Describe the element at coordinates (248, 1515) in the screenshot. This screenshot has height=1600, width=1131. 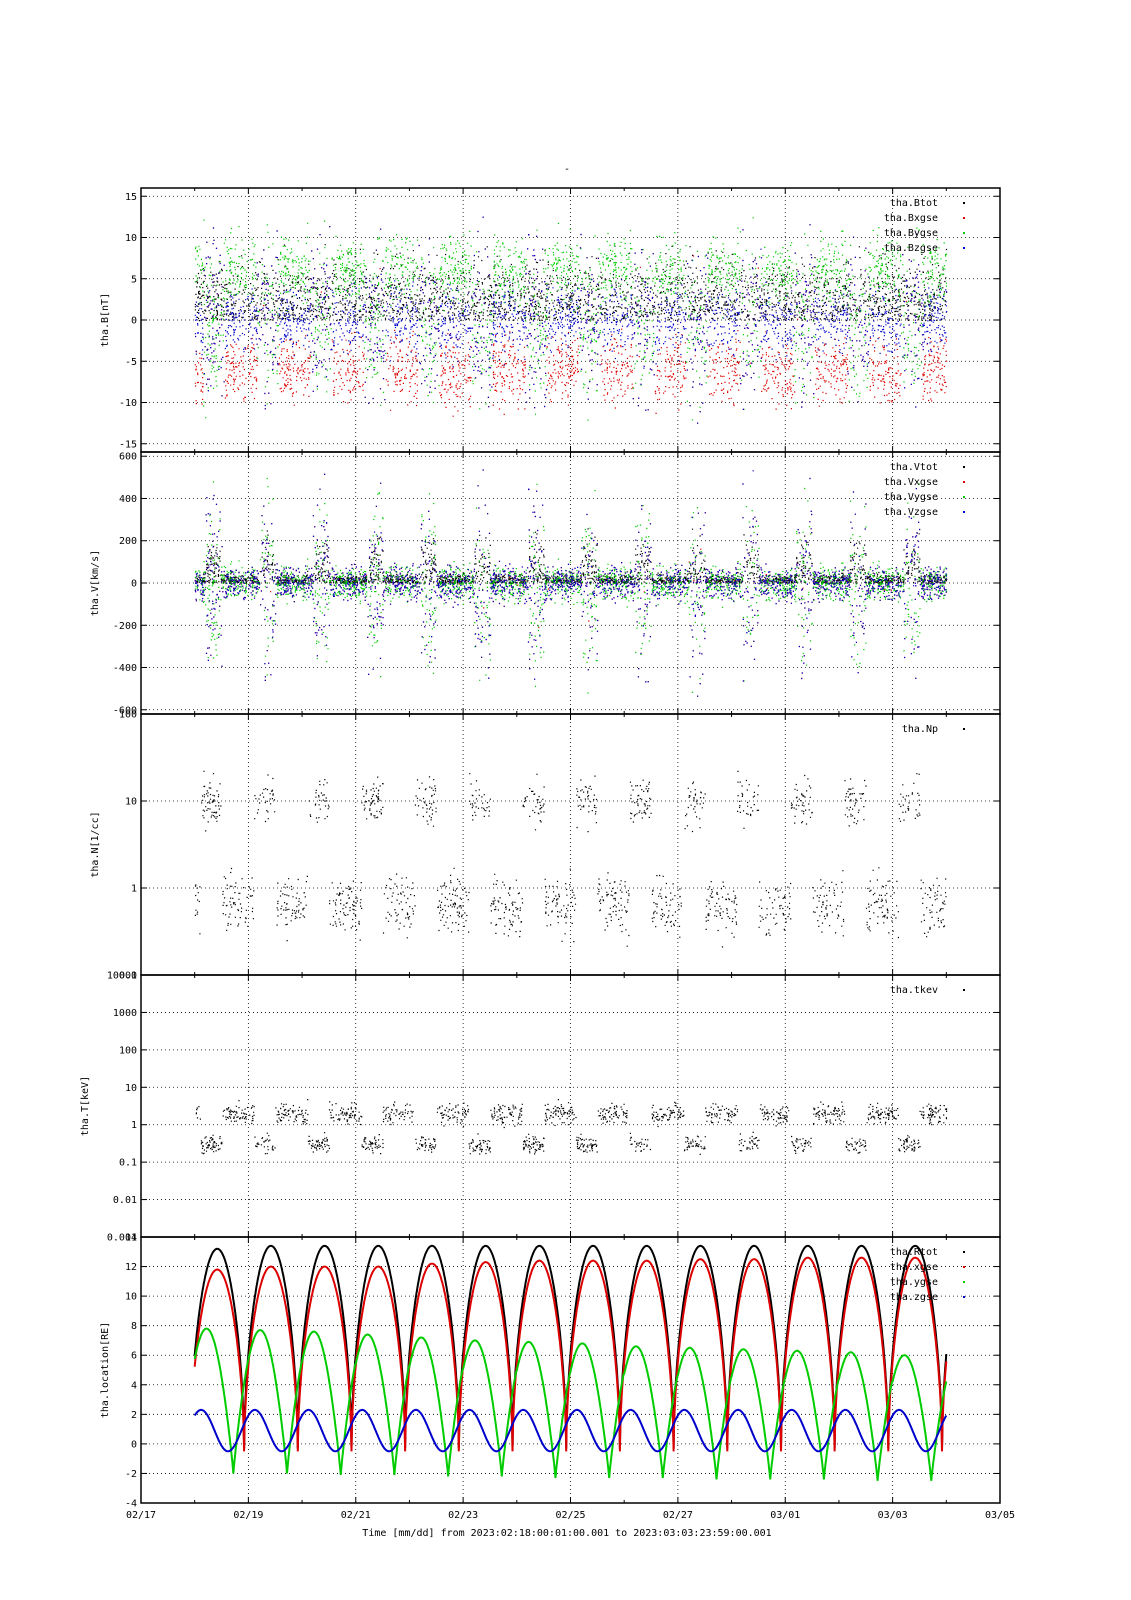
I see `x-tick-label: 02/19` at that location.